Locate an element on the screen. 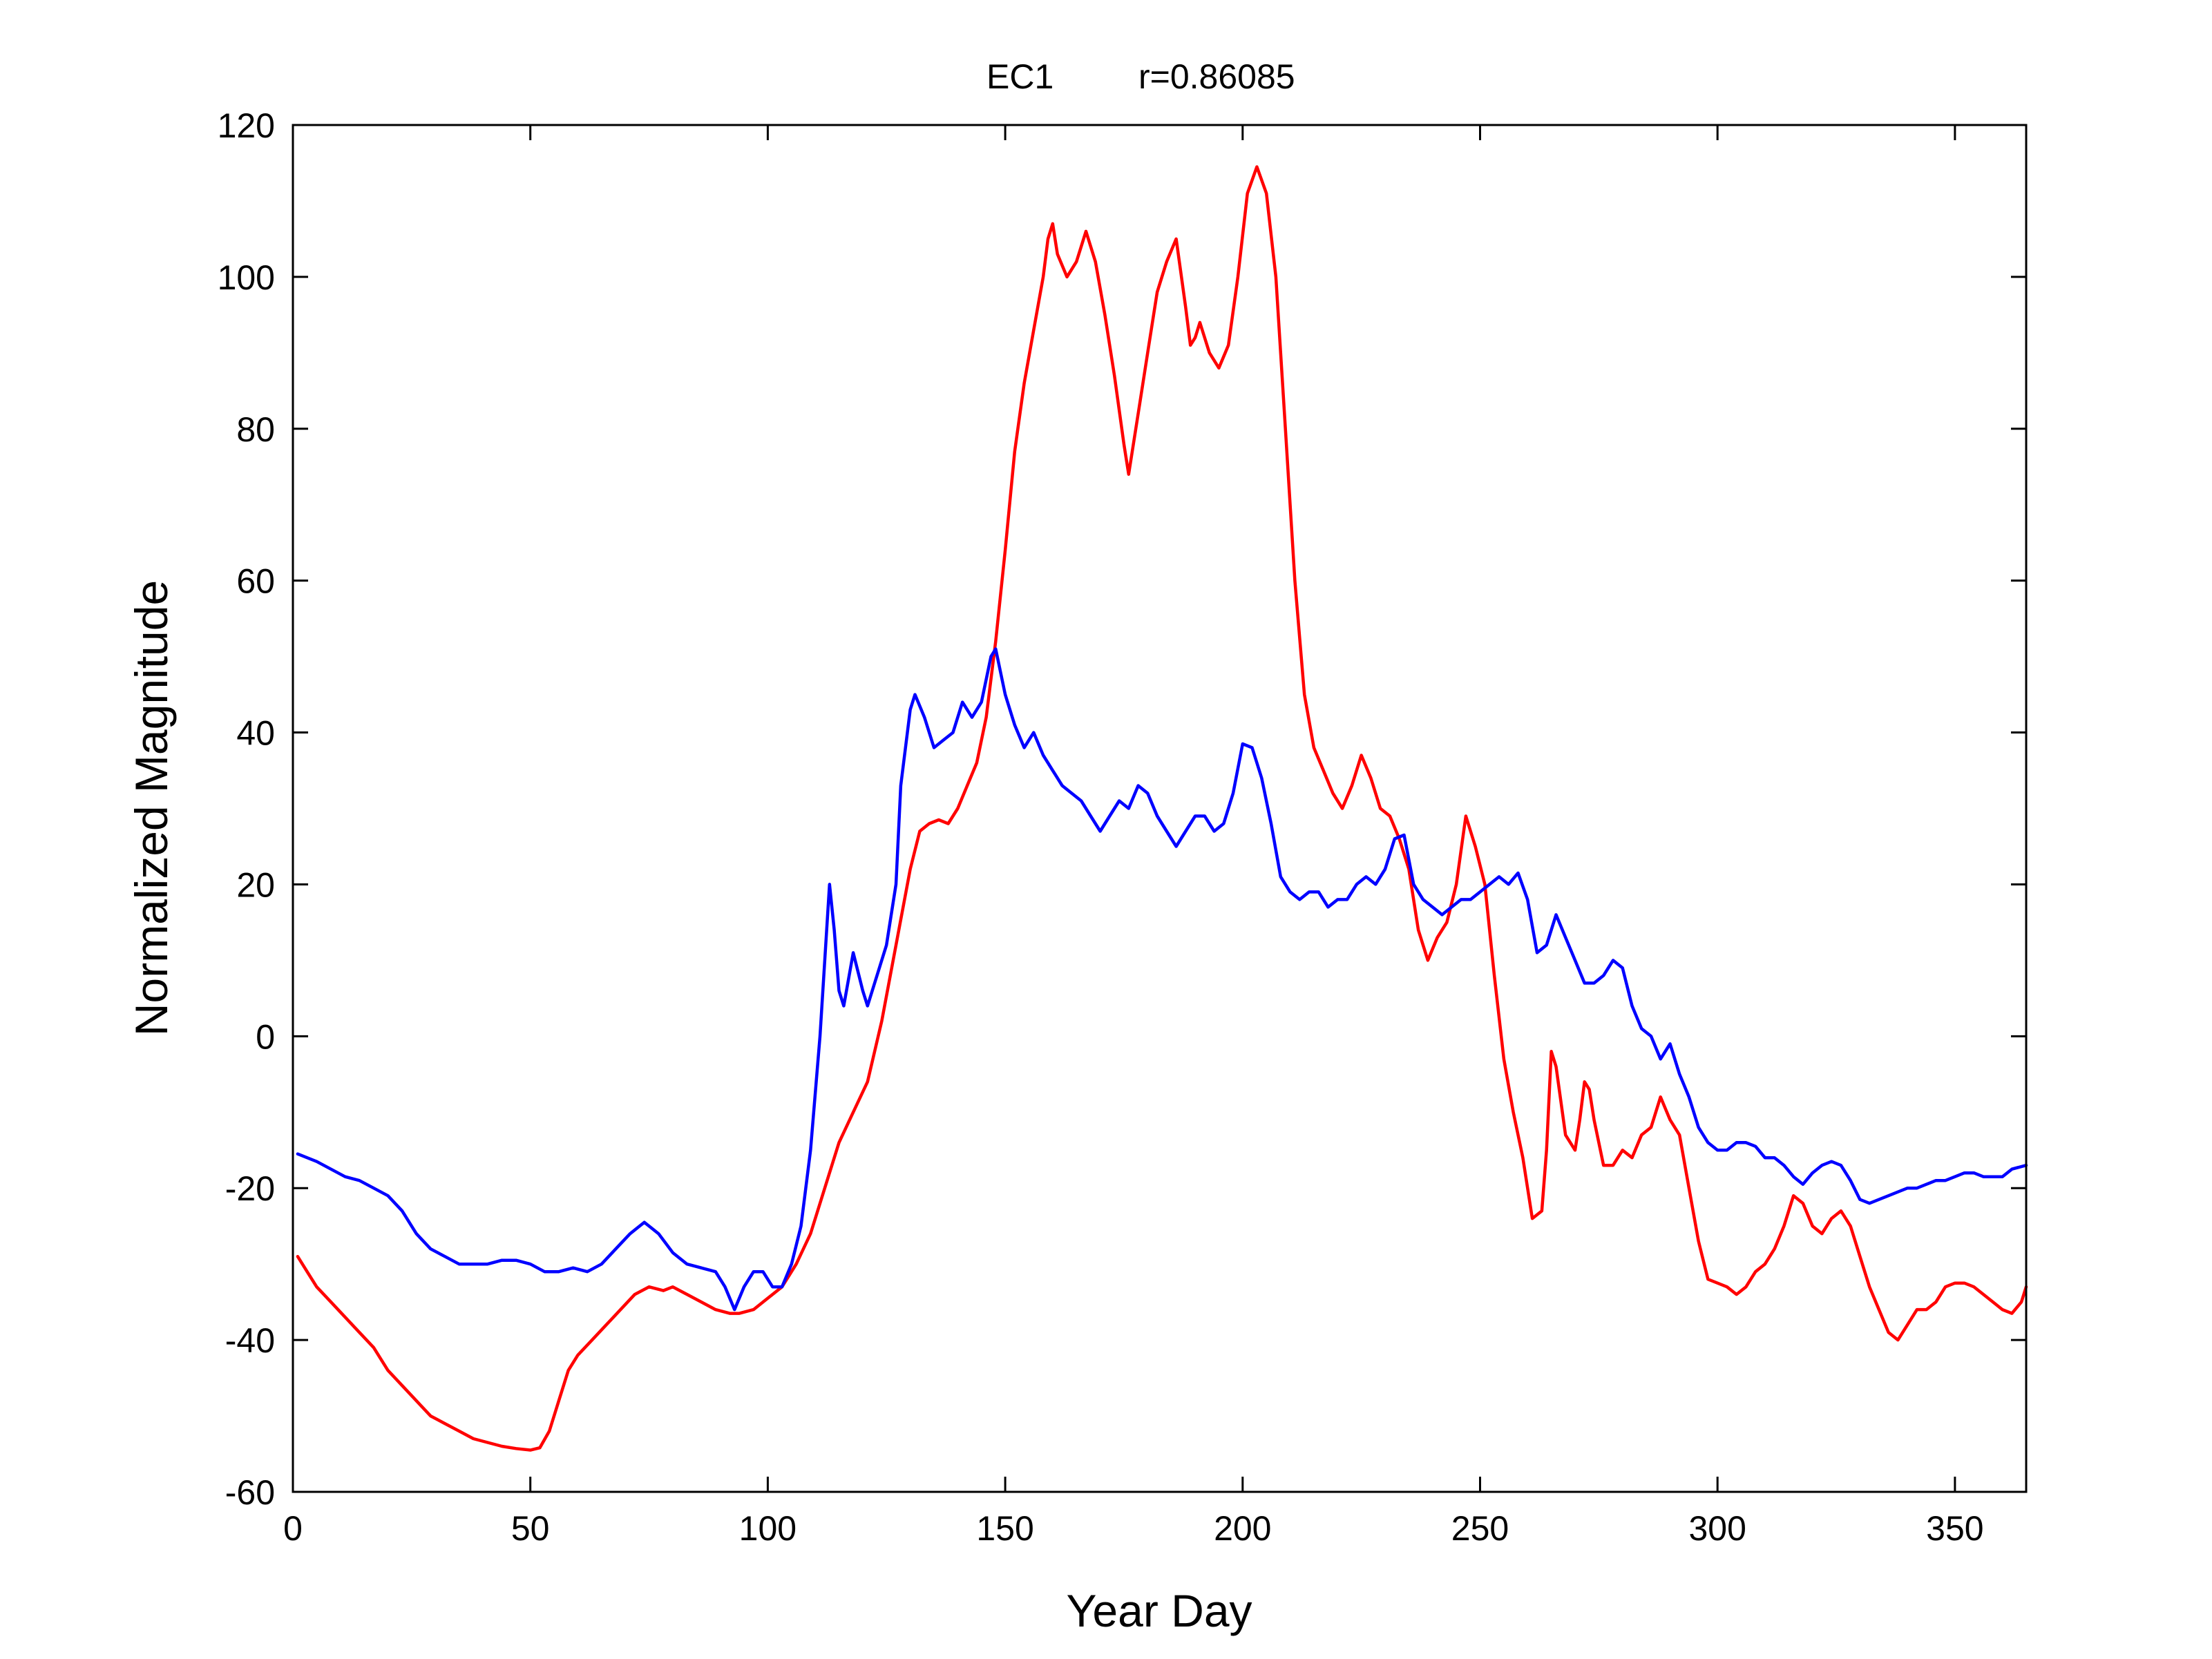 This screenshot has height=1659, width=2212. y-tick-label: 80 is located at coordinates (255, 429).